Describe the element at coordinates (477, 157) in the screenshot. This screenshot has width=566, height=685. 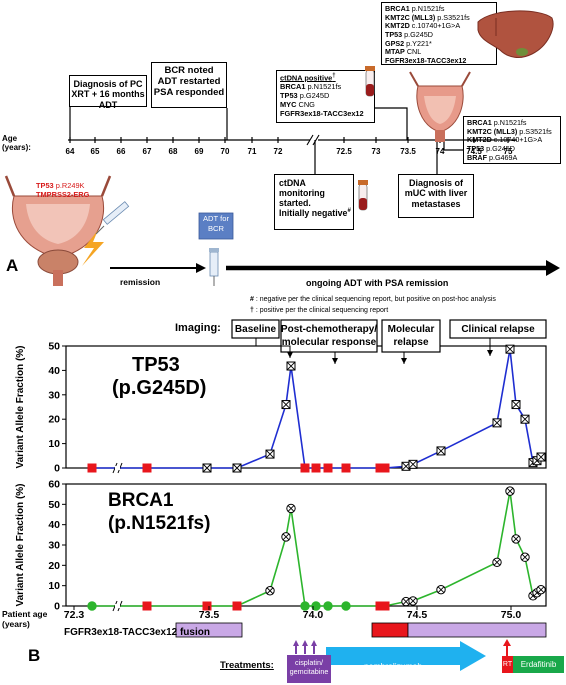
I see `mutation-gene: BRAF` at that location.